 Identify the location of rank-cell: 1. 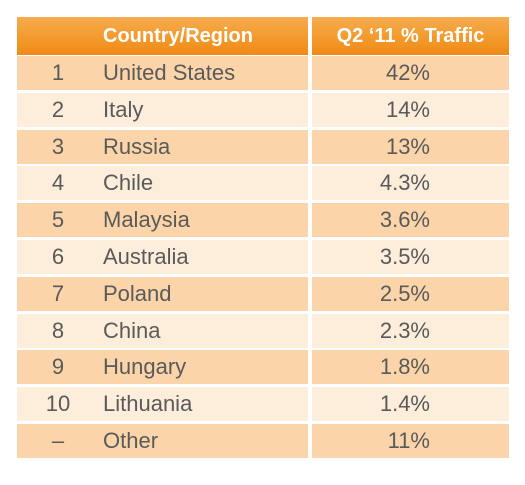
(58, 73).